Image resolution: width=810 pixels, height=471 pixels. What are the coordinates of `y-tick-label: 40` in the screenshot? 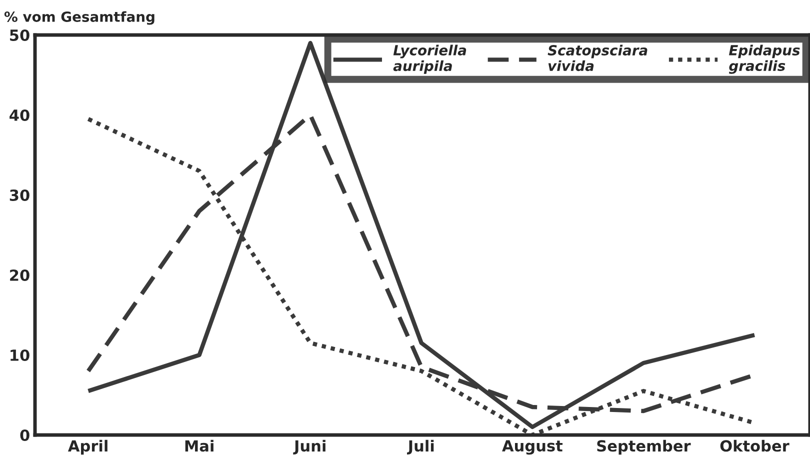 It's located at (20, 115).